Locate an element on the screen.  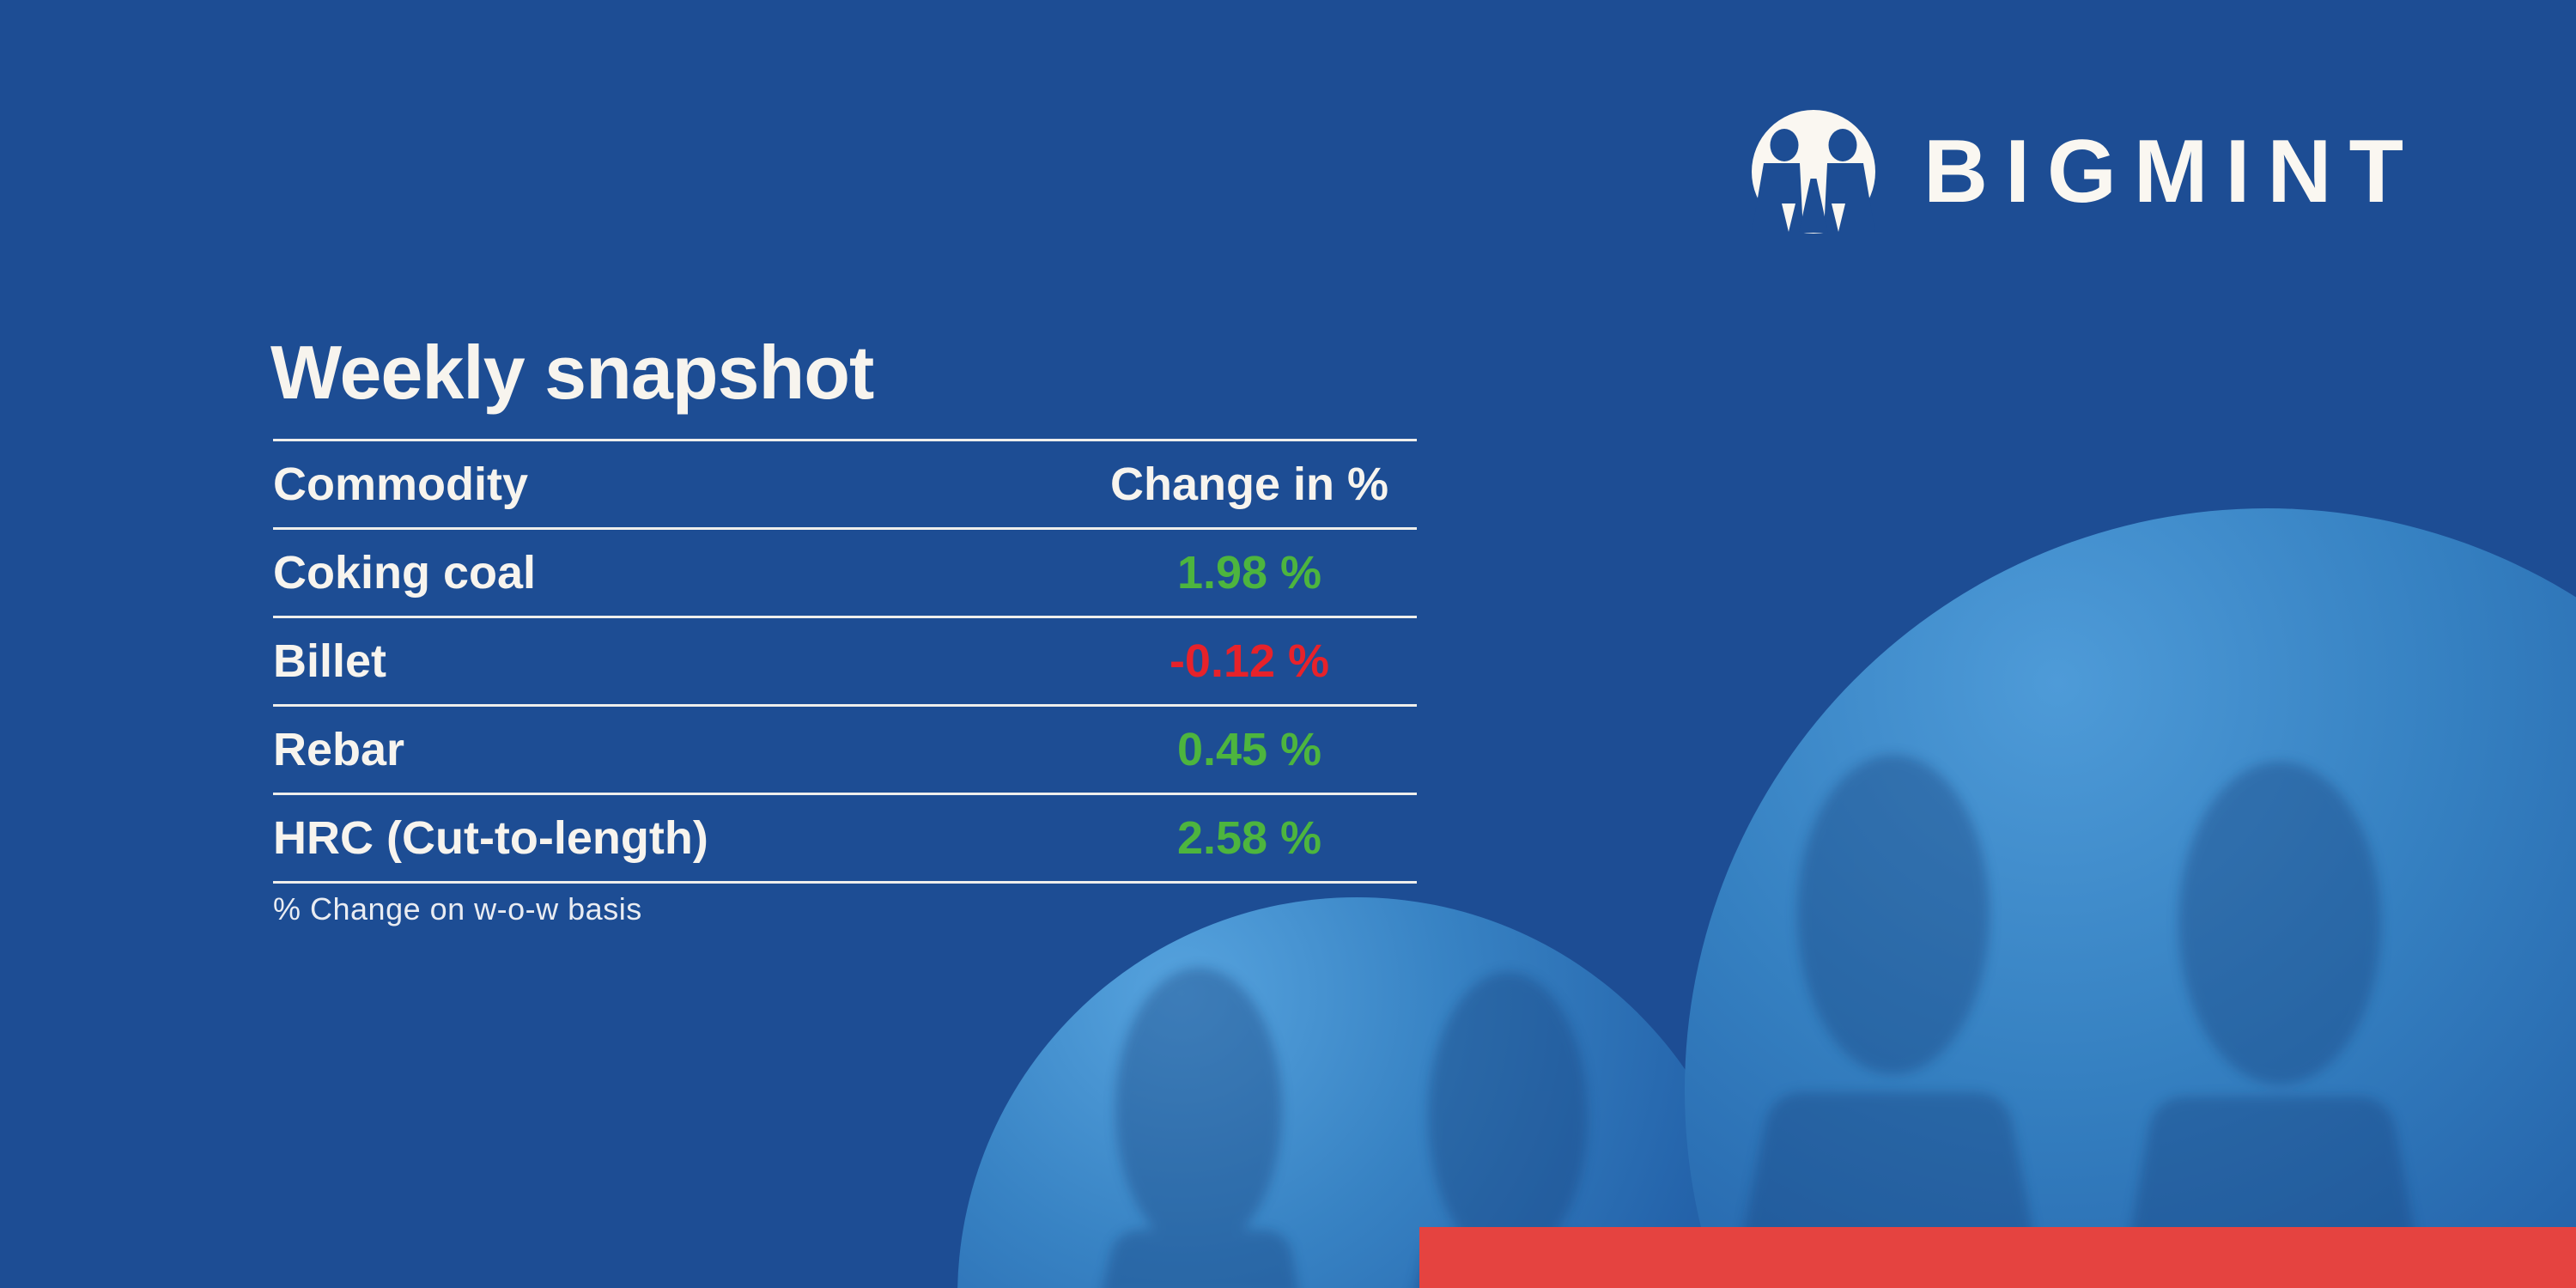
change-header: Change in % is located at coordinates (1249, 485).